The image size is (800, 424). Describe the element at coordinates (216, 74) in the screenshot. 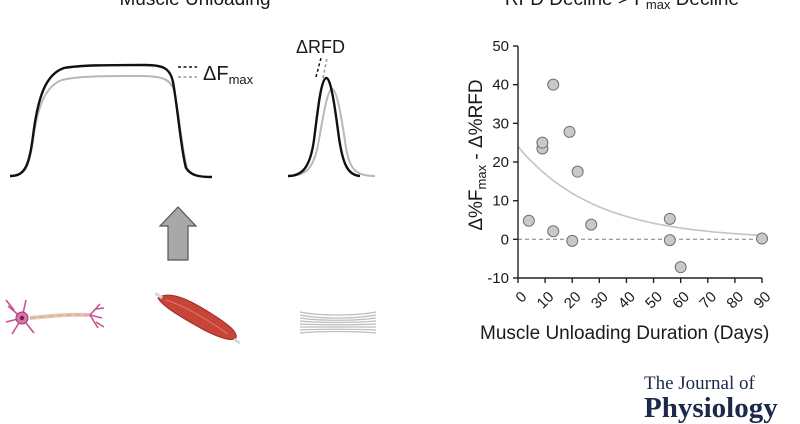

I see `delta-fmax-main: ΔF` at that location.